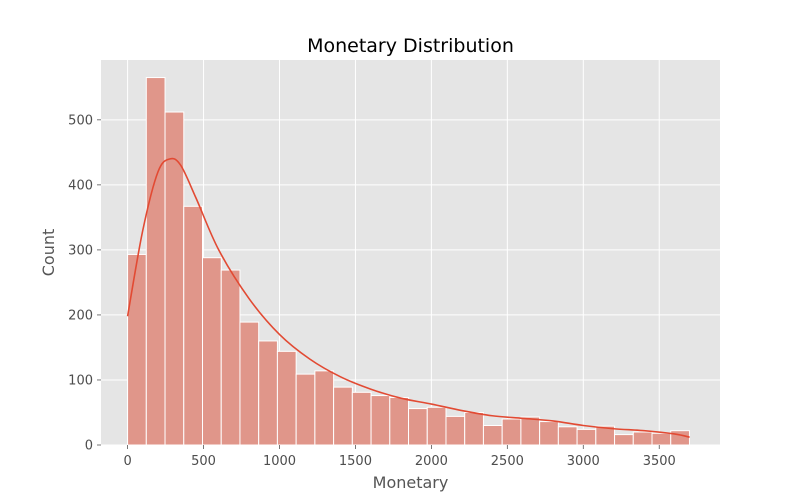  Describe the element at coordinates (355, 461) in the screenshot. I see `x-tick-label: 1500` at that location.